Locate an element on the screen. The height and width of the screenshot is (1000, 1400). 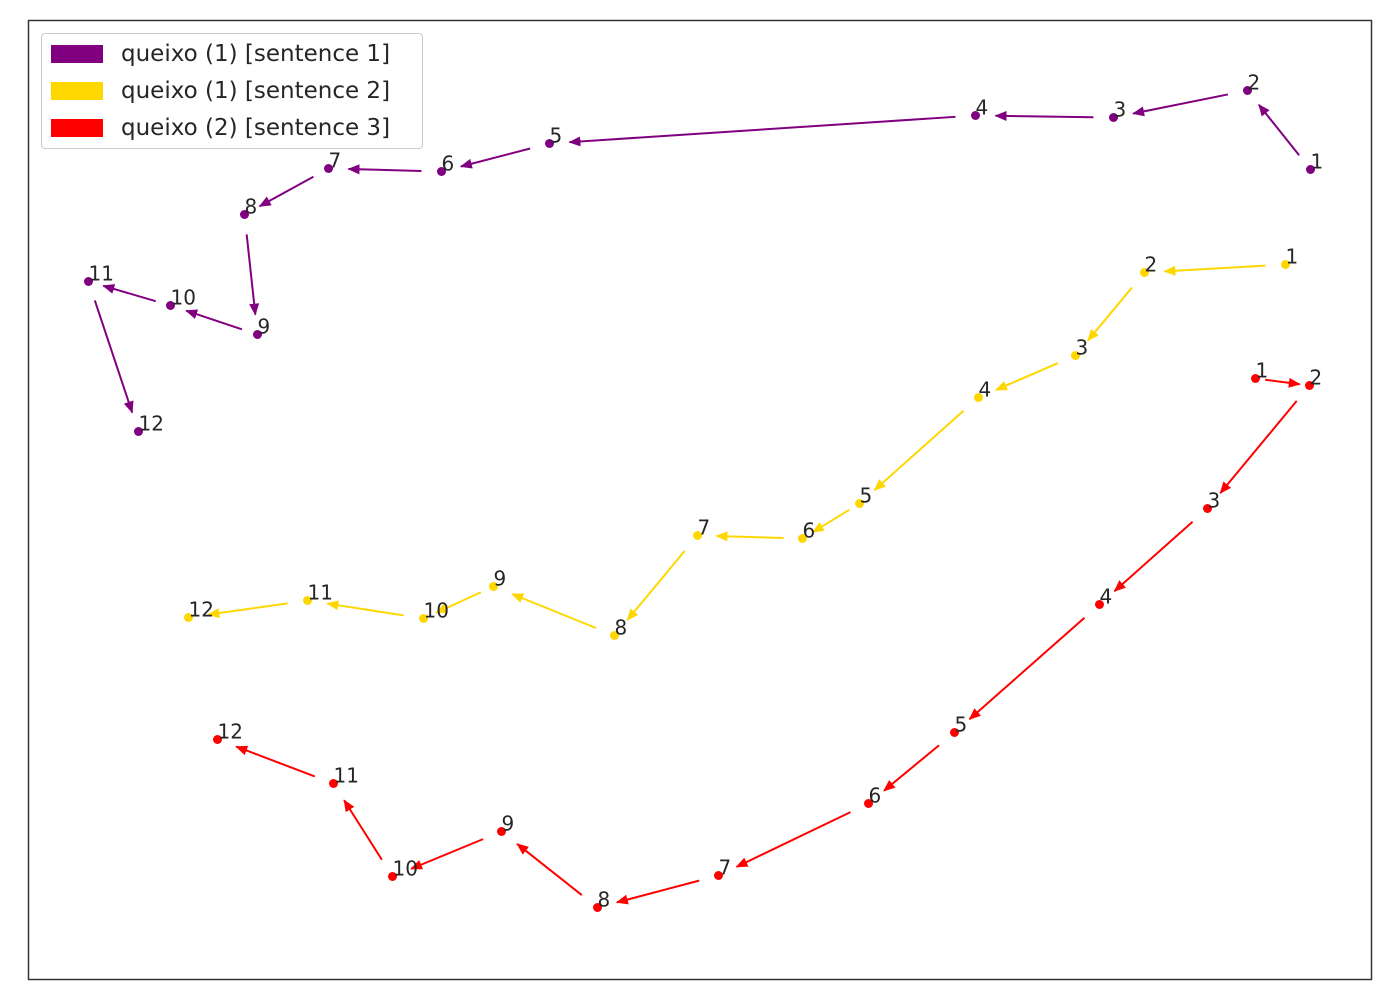
legend-item: queixo (1) [sentence 1] is located at coordinates (220, 54).